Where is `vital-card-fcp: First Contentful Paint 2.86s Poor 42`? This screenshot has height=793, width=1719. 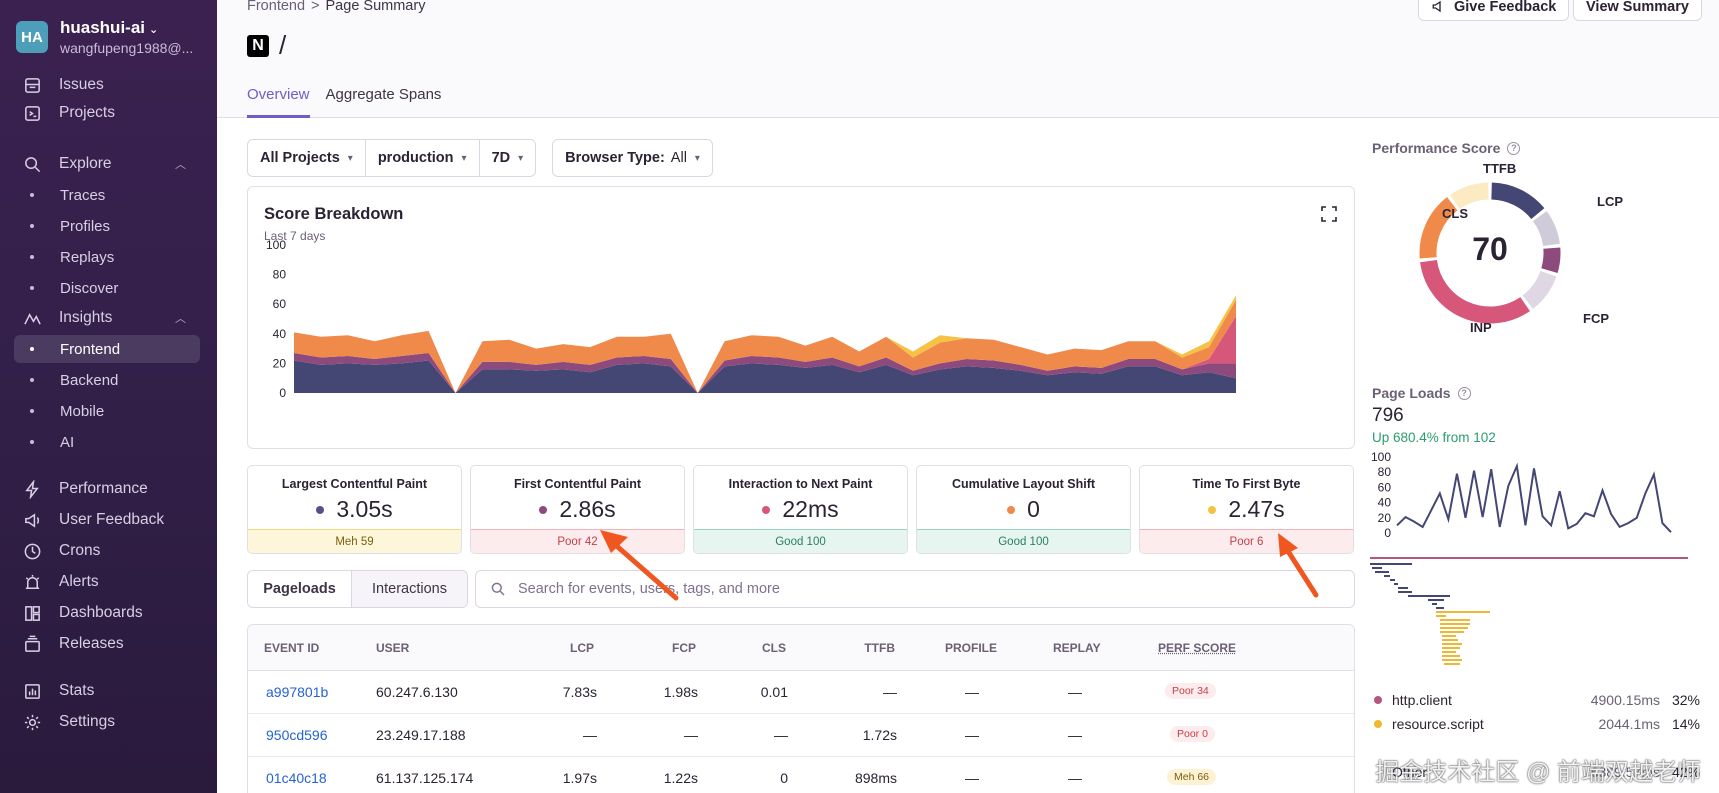
vital-card-fcp: First Contentful Paint 2.86s Poor 42 is located at coordinates (577, 509).